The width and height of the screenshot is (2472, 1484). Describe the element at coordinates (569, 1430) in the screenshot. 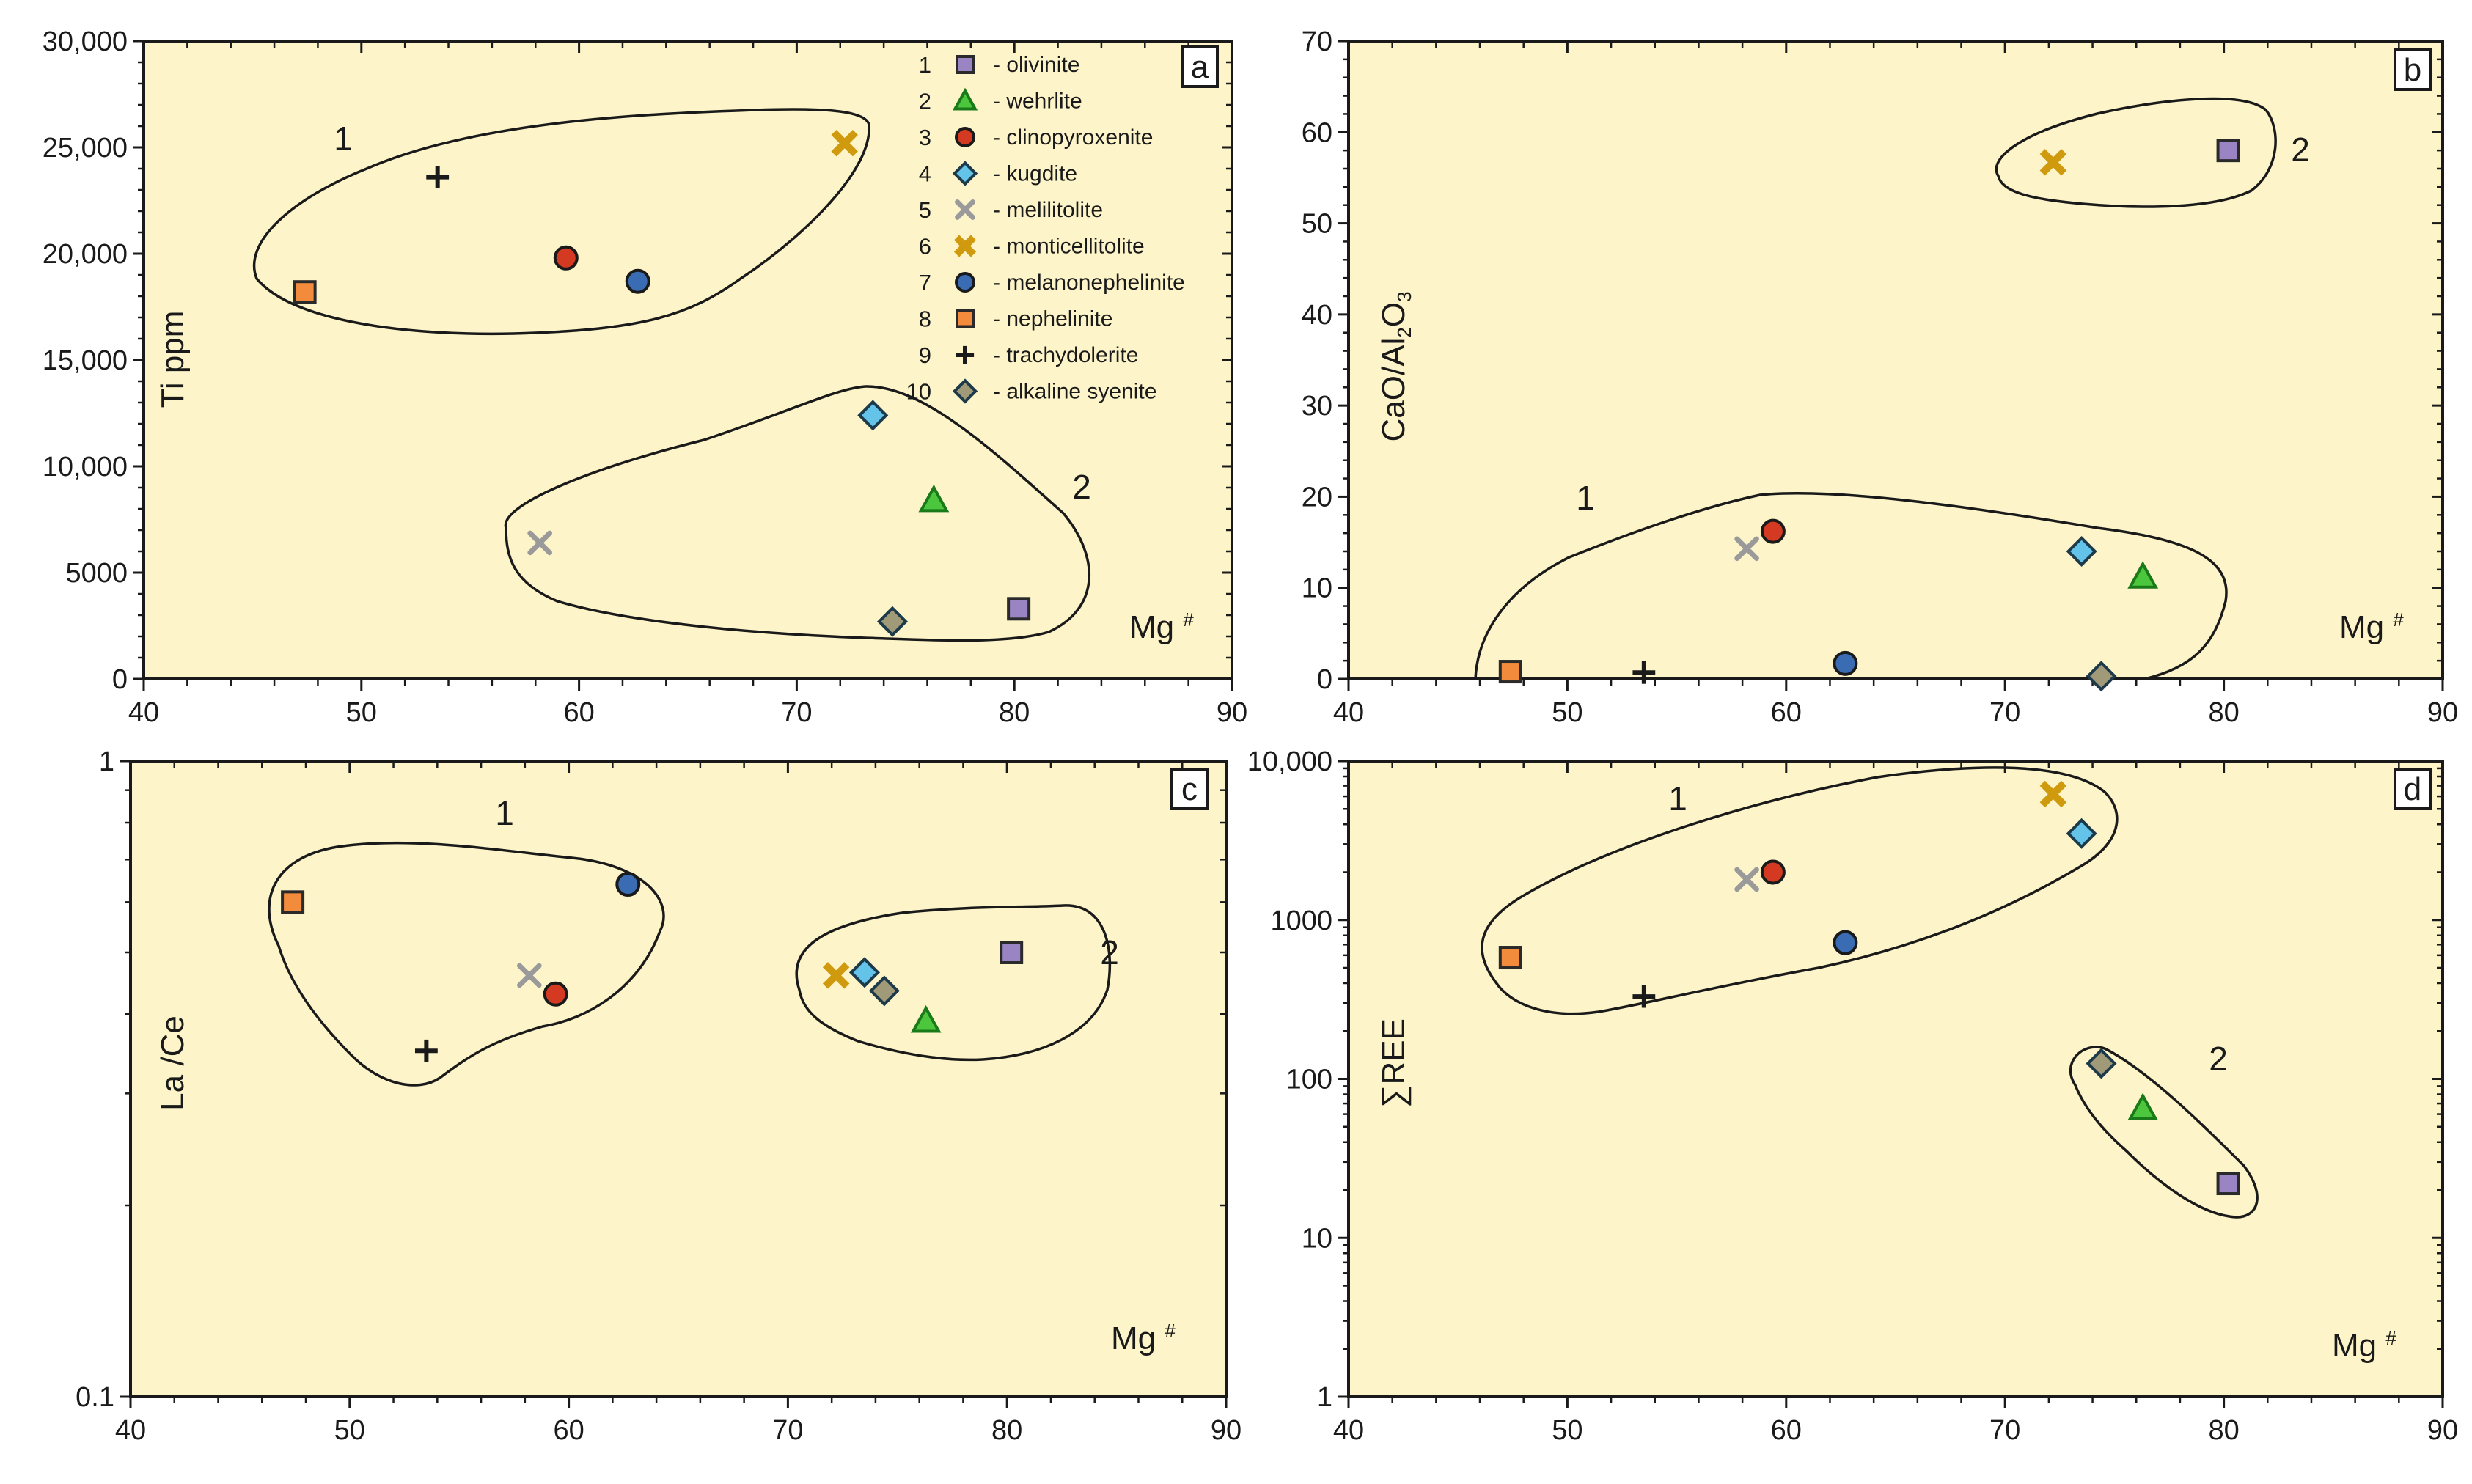

I see `x-tick-label: 60` at that location.